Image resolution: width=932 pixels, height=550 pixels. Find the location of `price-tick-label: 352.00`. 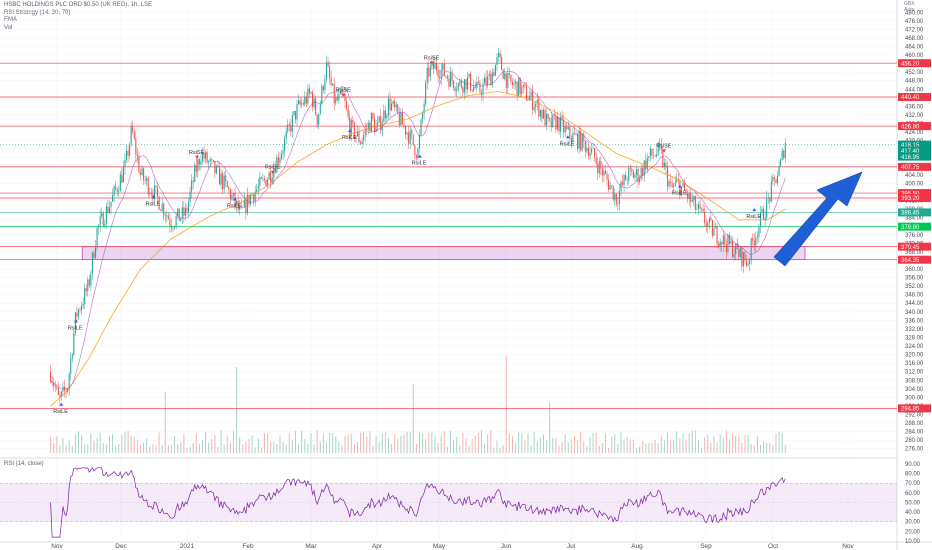

price-tick-label: 352.00 is located at coordinates (914, 287).